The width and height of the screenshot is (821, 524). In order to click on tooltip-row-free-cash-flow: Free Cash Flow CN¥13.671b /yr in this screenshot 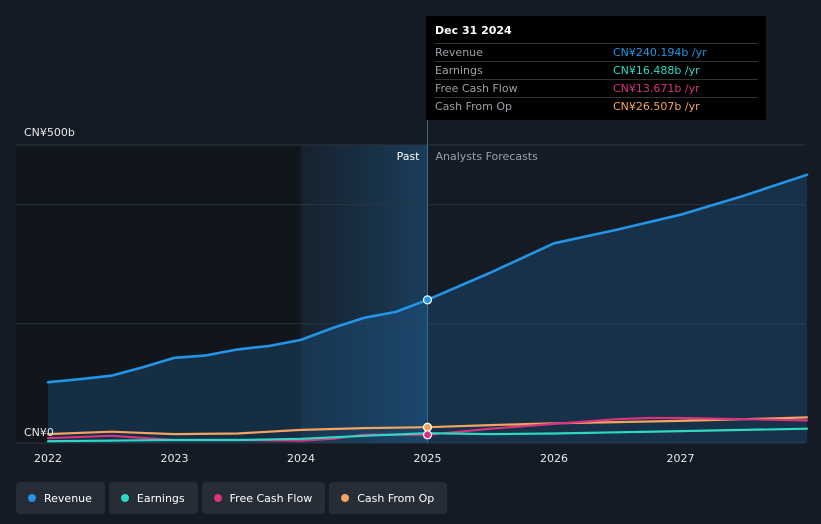, I will do `click(596, 88)`.